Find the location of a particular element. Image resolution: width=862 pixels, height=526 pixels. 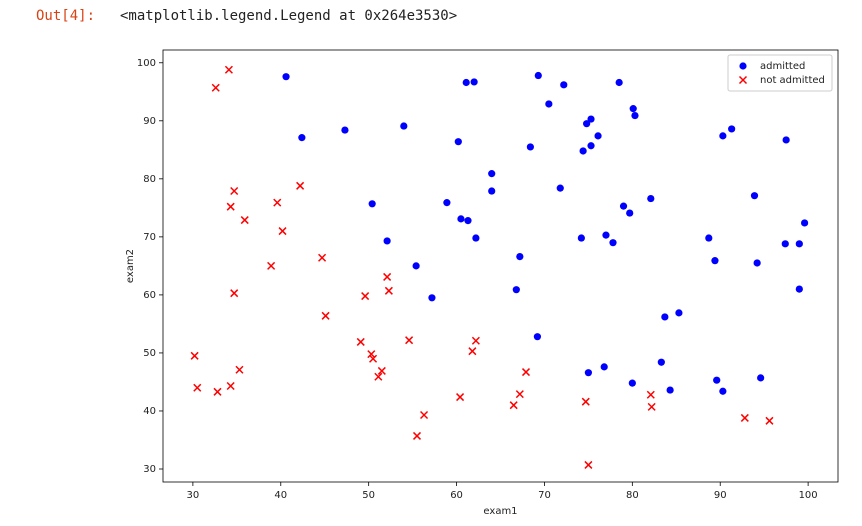

y-tick-label: 30 is located at coordinates (149, 469).